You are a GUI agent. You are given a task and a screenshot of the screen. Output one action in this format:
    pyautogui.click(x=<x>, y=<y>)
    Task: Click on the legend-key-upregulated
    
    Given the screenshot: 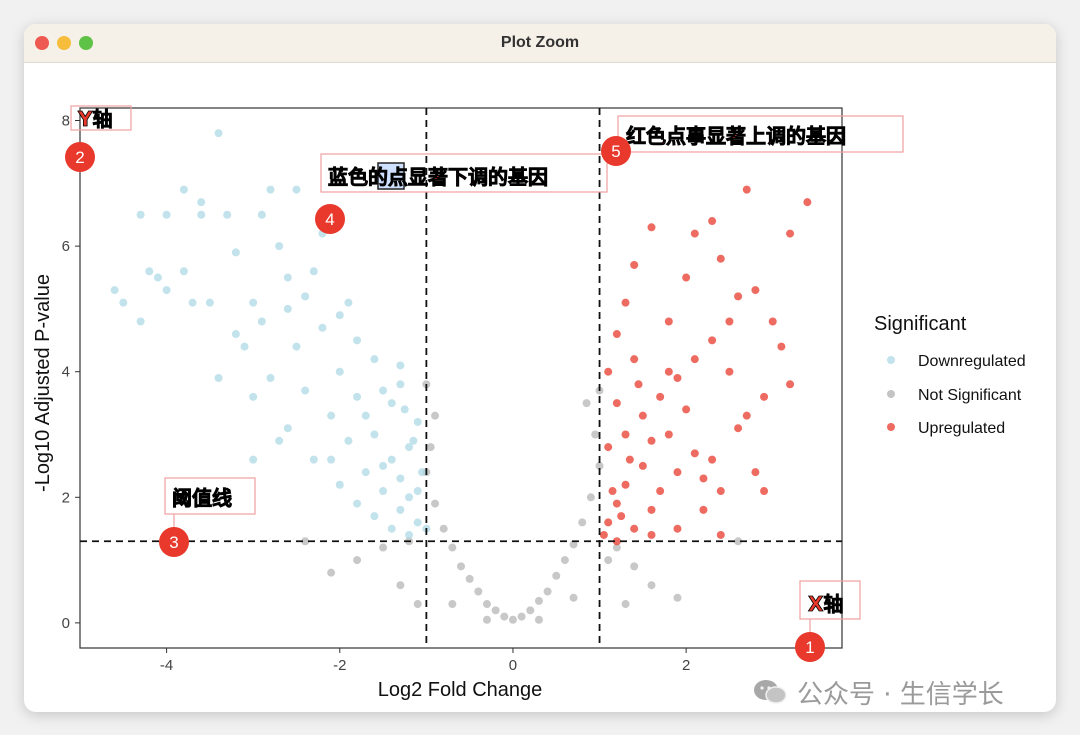 What is the action you would take?
    pyautogui.click(x=891, y=427)
    